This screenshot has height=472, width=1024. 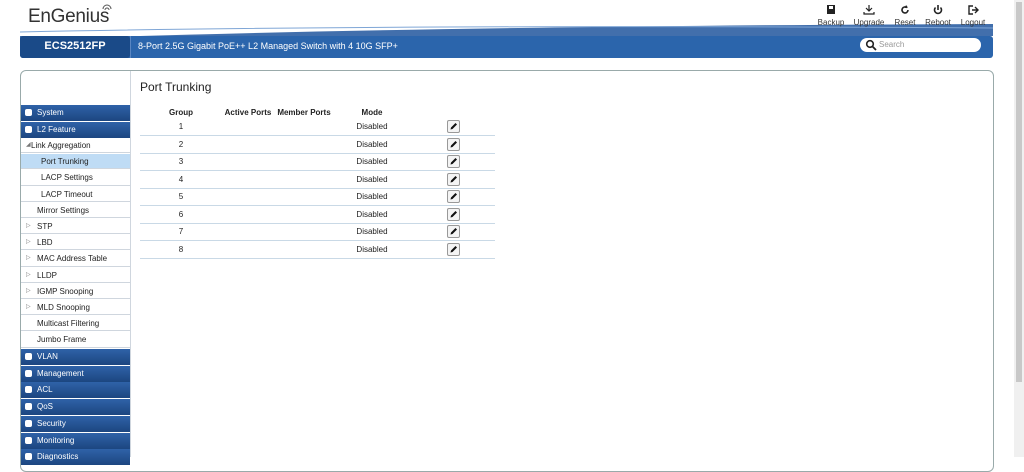 What do you see at coordinates (317, 180) in the screenshot?
I see `table-row: 4 Disabled` at bounding box center [317, 180].